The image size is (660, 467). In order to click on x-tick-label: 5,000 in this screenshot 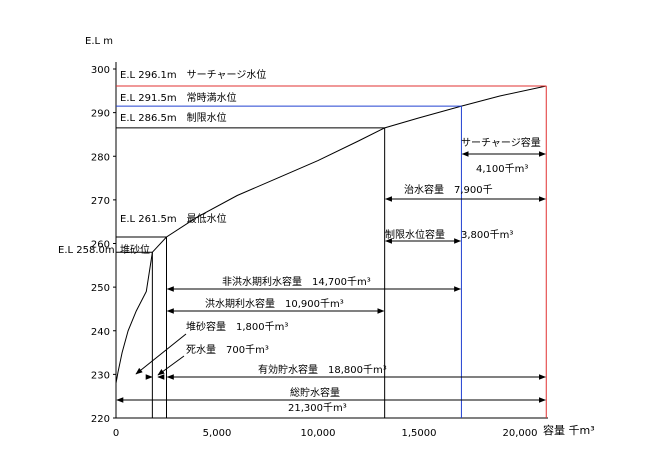, I will do `click(217, 433)`.